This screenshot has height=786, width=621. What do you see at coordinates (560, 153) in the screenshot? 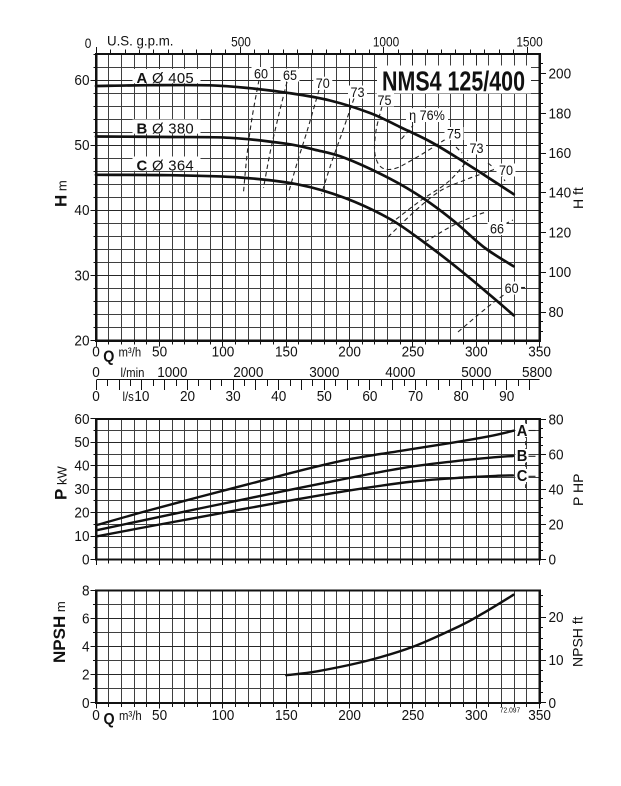
I see `svg-text: 160` at bounding box center [560, 153].